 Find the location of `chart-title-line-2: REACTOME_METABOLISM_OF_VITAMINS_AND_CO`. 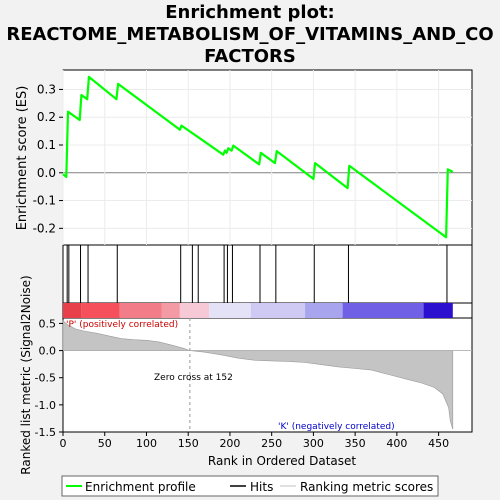

chart-title-line-2: REACTOME_METABOLISM_OF_VITAMINS_AND_CO is located at coordinates (250, 34).